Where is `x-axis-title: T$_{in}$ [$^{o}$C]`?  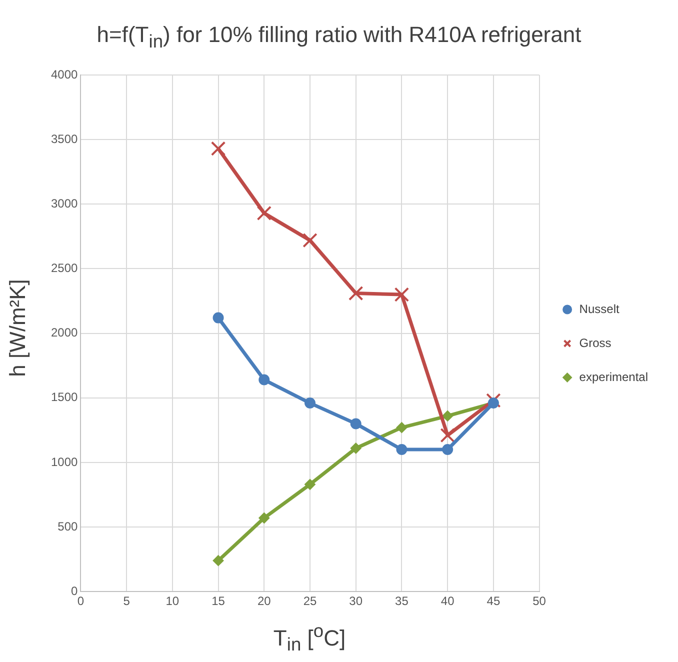
x-axis-title: T$_{in}$ [$^{o}$C] is located at coordinates (309, 638).